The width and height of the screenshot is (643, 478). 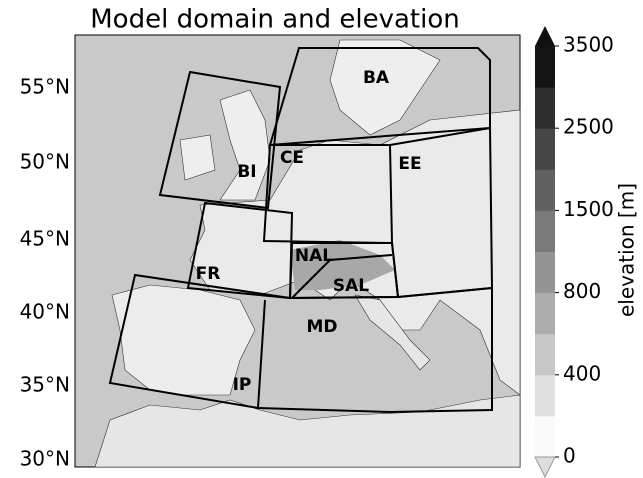 What do you see at coordinates (45, 312) in the screenshot?
I see `lat-label: 40°N` at bounding box center [45, 312].